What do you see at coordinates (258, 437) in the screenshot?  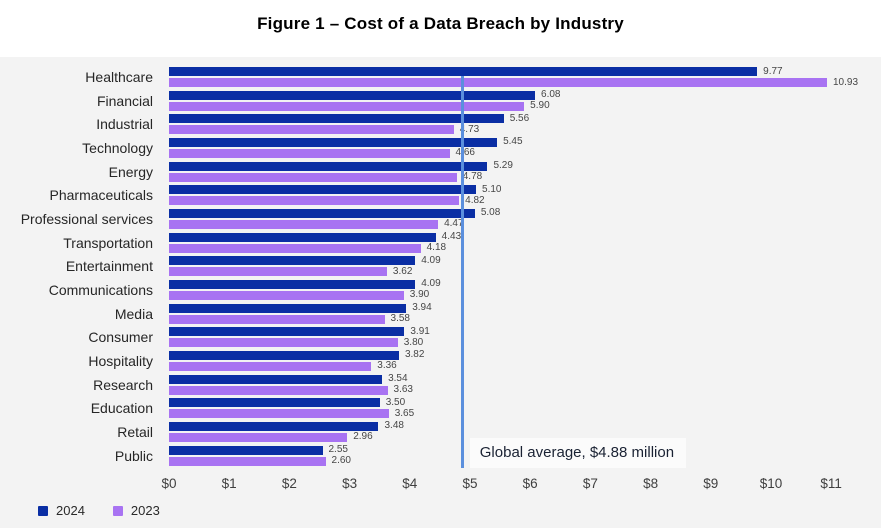 I see `bar-2023-retail` at bounding box center [258, 437].